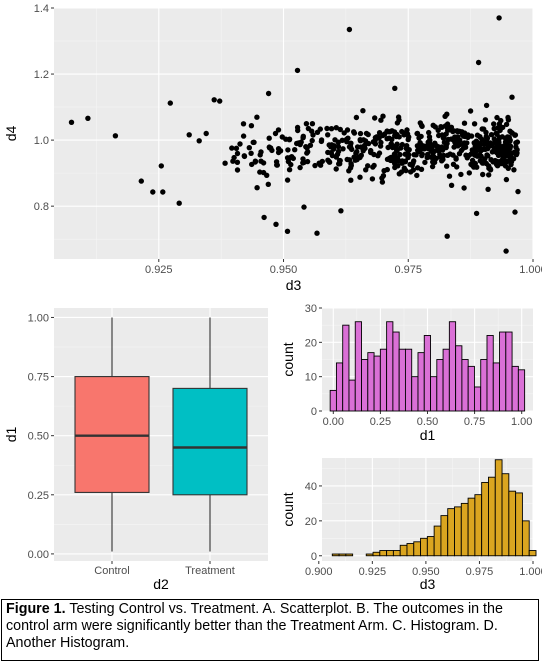 This screenshot has width=542, height=665. What do you see at coordinates (11, 435) in the screenshot?
I see `y-axis-title: d1` at bounding box center [11, 435].